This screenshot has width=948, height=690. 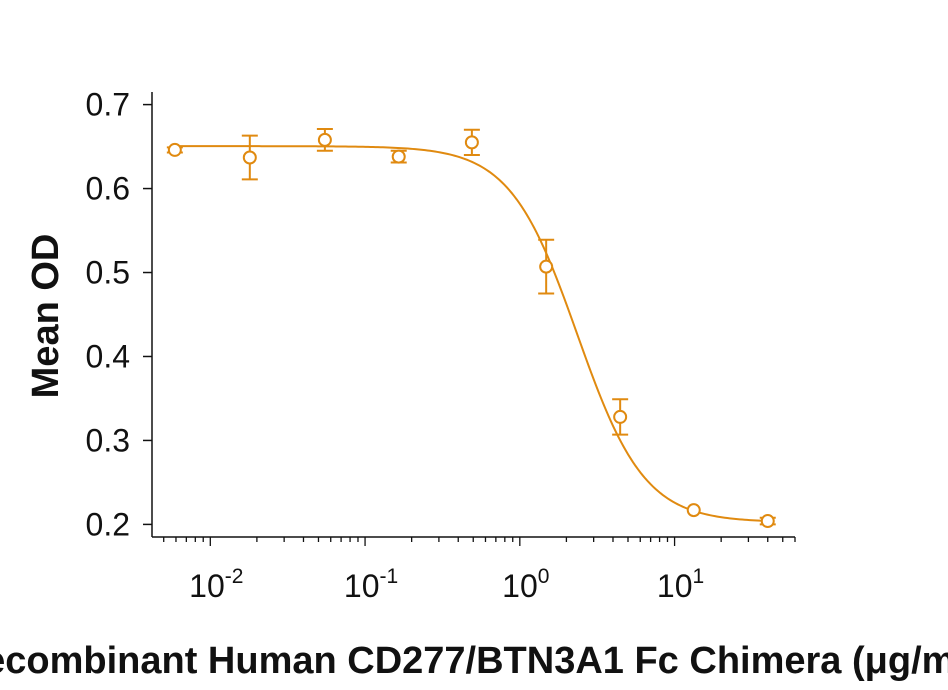 I want to click on y-tick-label: 0.6, so click(x=108, y=189).